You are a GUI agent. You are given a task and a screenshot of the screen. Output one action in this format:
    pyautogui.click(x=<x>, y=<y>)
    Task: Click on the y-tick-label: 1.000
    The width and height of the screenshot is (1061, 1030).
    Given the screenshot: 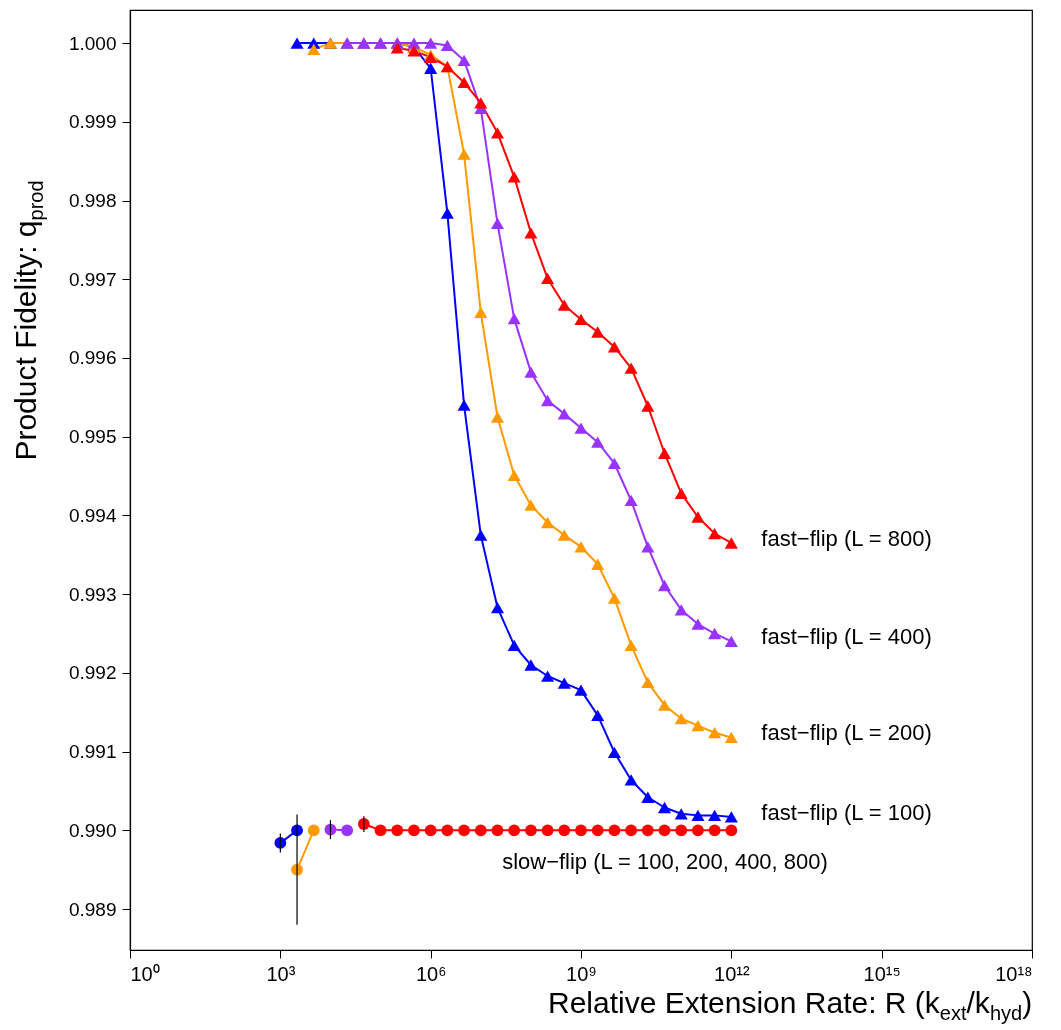 What is the action you would take?
    pyautogui.click(x=92, y=43)
    